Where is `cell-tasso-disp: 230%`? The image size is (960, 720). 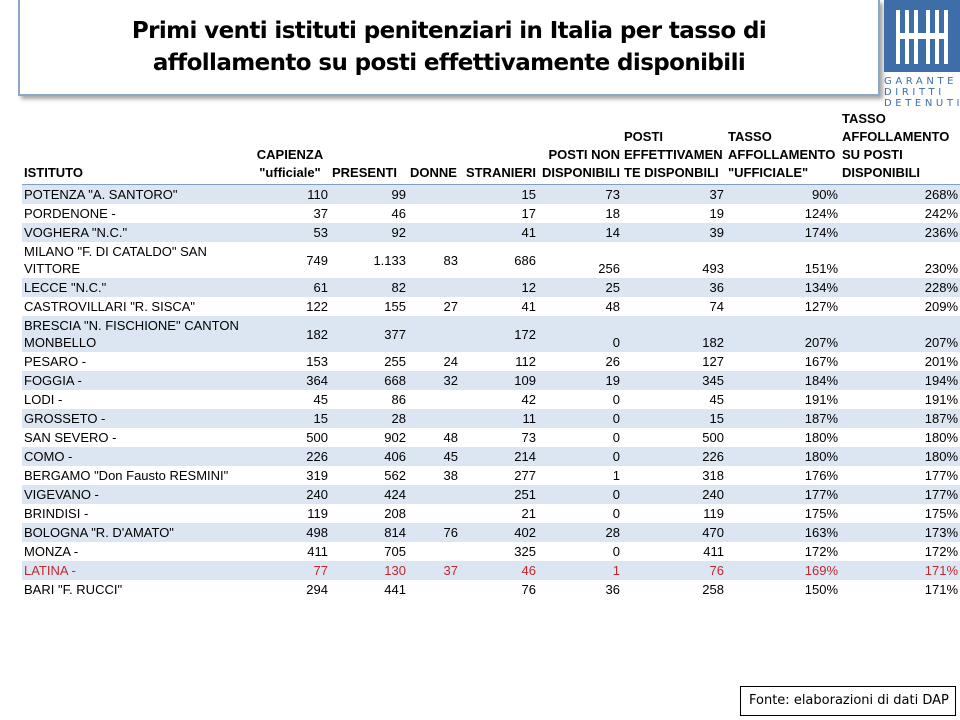
cell-tasso-disp: 230% is located at coordinates (941, 268).